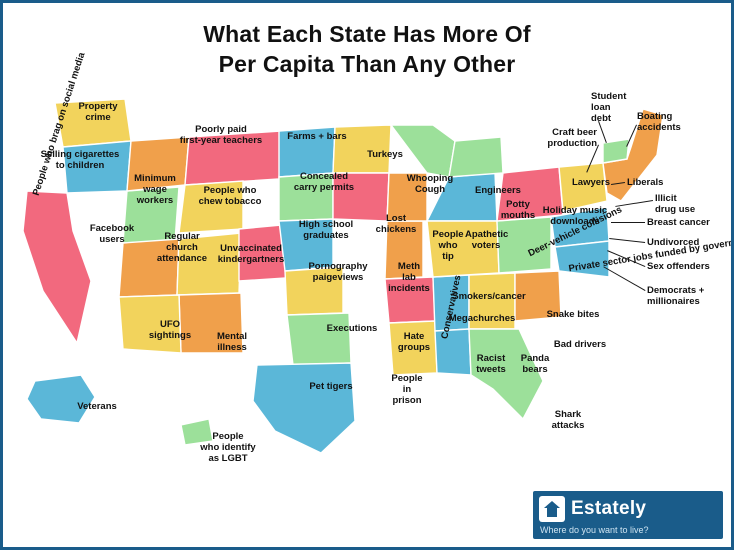 The image size is (734, 550). What do you see at coordinates (489, 296) in the screenshot?
I see `map-label: Smokers/cancer` at bounding box center [489, 296].